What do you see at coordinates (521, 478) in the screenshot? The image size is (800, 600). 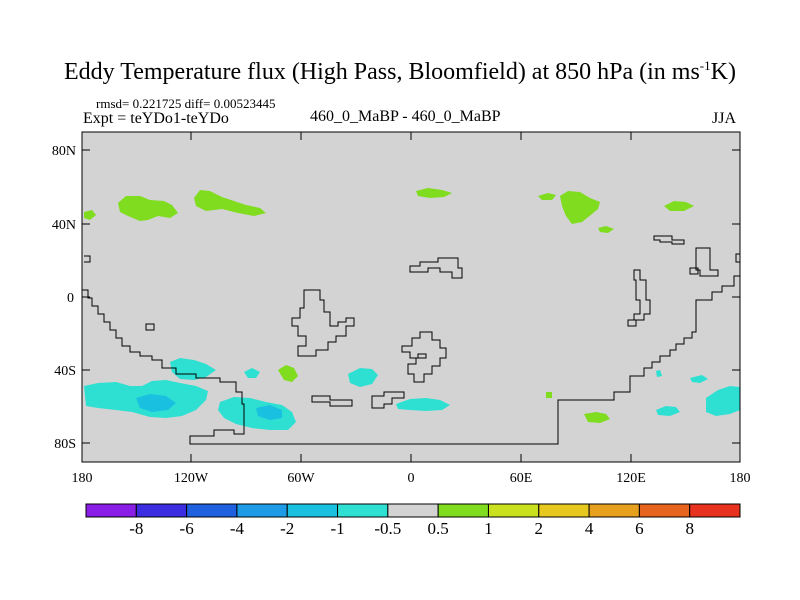 I see `lon-label: 60E` at bounding box center [521, 478].